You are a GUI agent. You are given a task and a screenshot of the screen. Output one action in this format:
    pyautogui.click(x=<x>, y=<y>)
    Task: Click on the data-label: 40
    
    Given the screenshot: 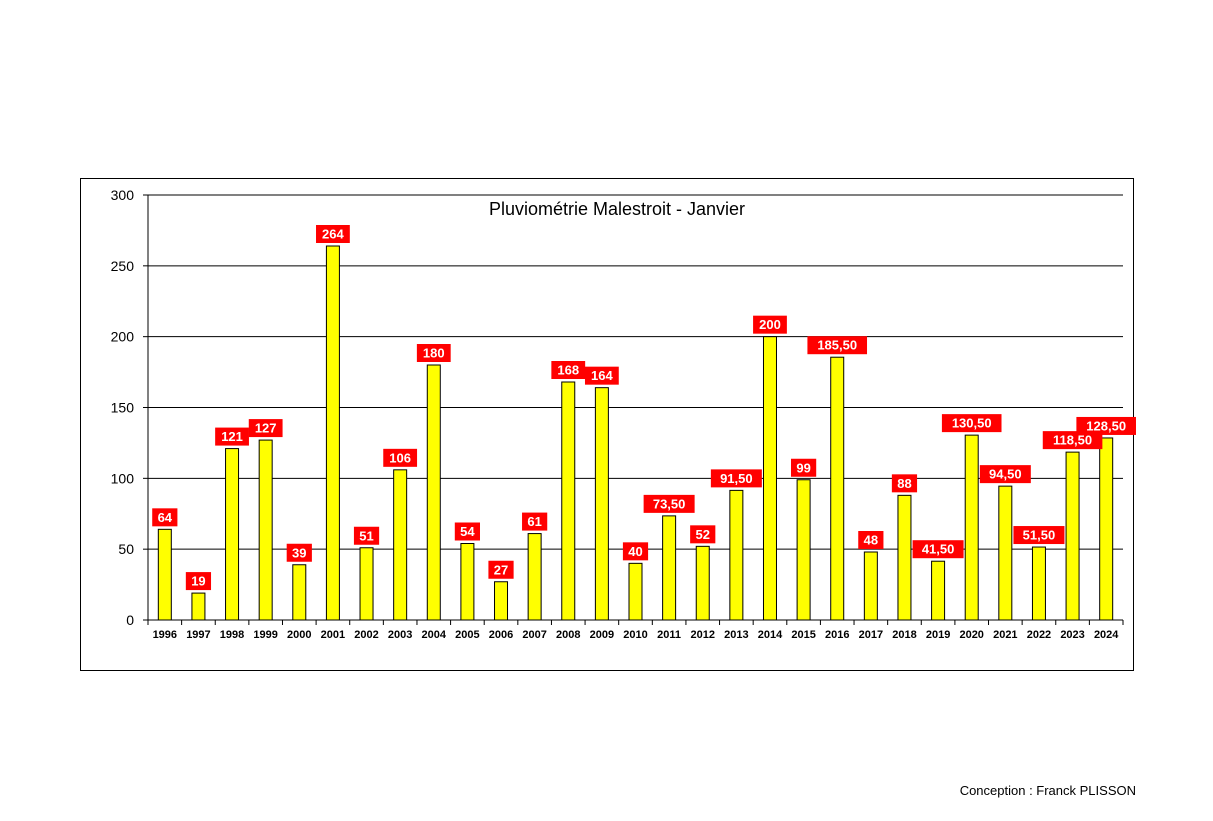 What is the action you would take?
    pyautogui.click(x=635, y=551)
    